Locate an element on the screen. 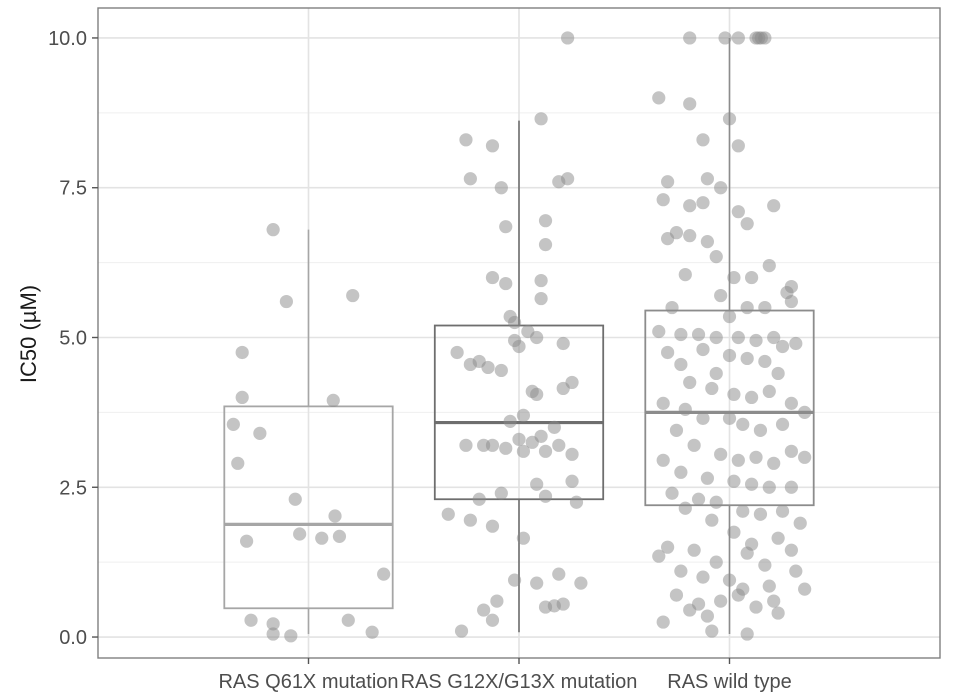  x-tick-label: RAS wild type is located at coordinates (729, 682).